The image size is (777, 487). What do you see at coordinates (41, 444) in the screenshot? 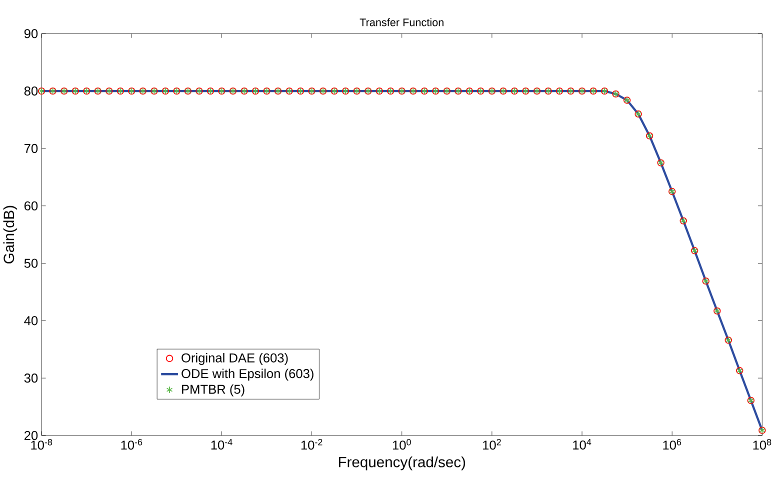
I see `x-tick-label: 10$^{-8}$` at bounding box center [41, 444].